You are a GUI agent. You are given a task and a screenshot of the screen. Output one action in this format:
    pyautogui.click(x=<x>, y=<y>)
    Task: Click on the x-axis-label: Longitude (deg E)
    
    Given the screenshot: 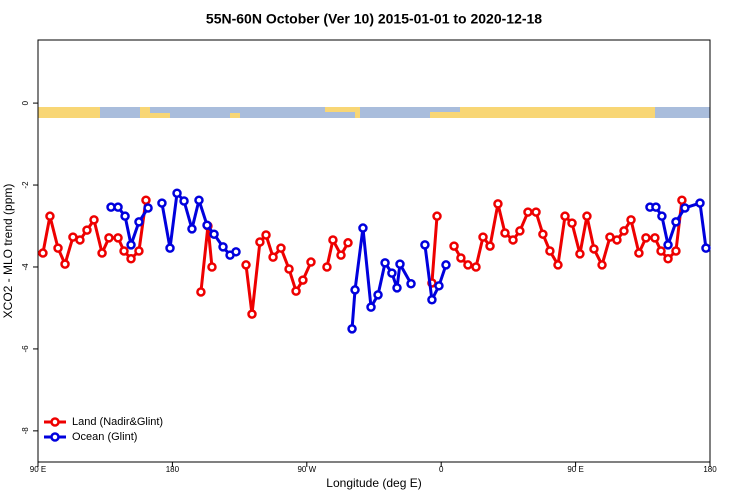 What is the action you would take?
    pyautogui.click(x=373, y=483)
    